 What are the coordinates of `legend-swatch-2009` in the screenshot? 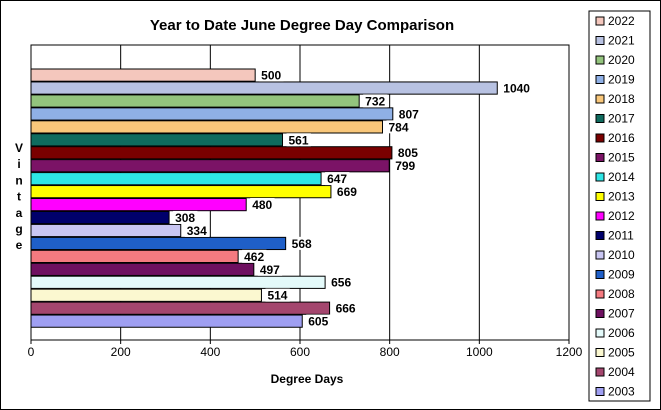 It's located at (600, 274).